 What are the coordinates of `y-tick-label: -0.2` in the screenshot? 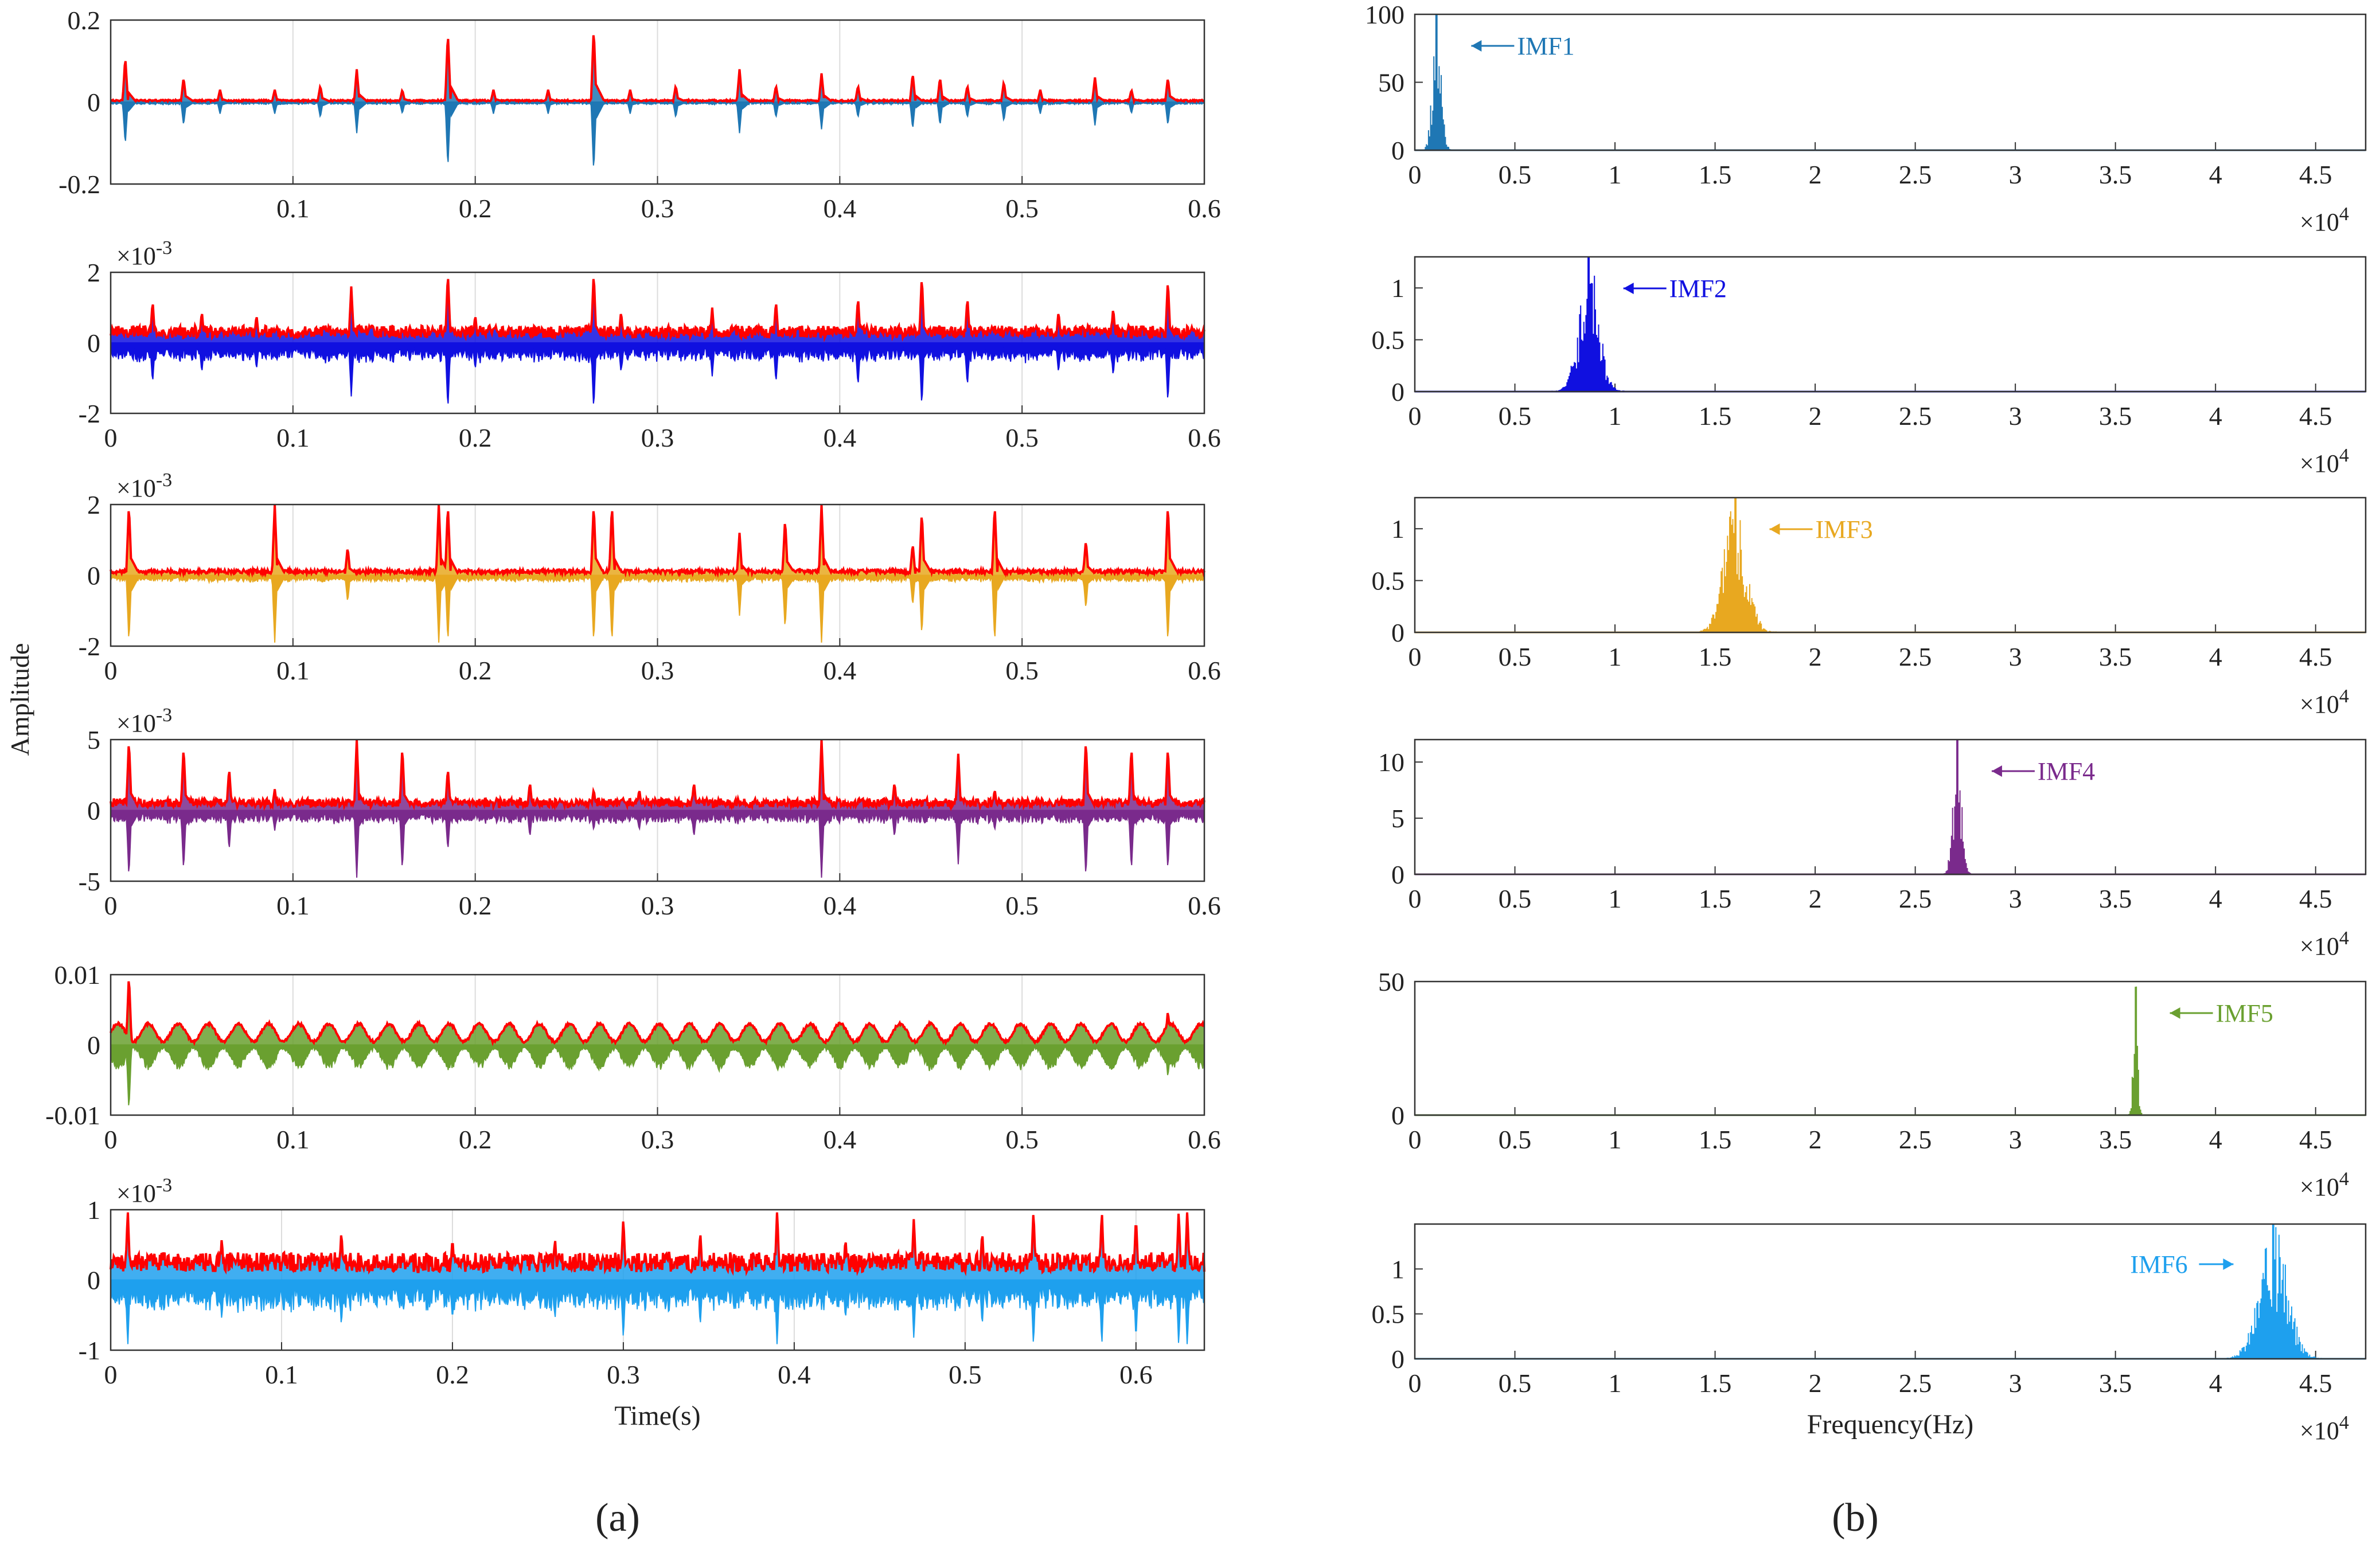 It's located at (79, 184).